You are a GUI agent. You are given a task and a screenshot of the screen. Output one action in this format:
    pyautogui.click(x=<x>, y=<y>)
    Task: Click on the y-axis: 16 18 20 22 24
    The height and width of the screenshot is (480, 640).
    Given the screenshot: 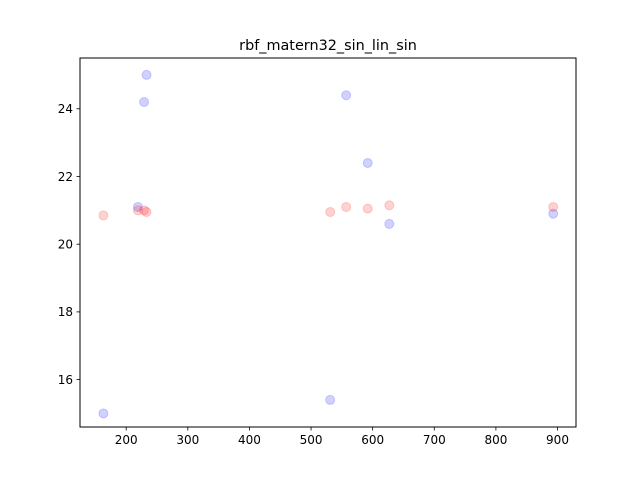 What is the action you would take?
    pyautogui.click(x=69, y=244)
    